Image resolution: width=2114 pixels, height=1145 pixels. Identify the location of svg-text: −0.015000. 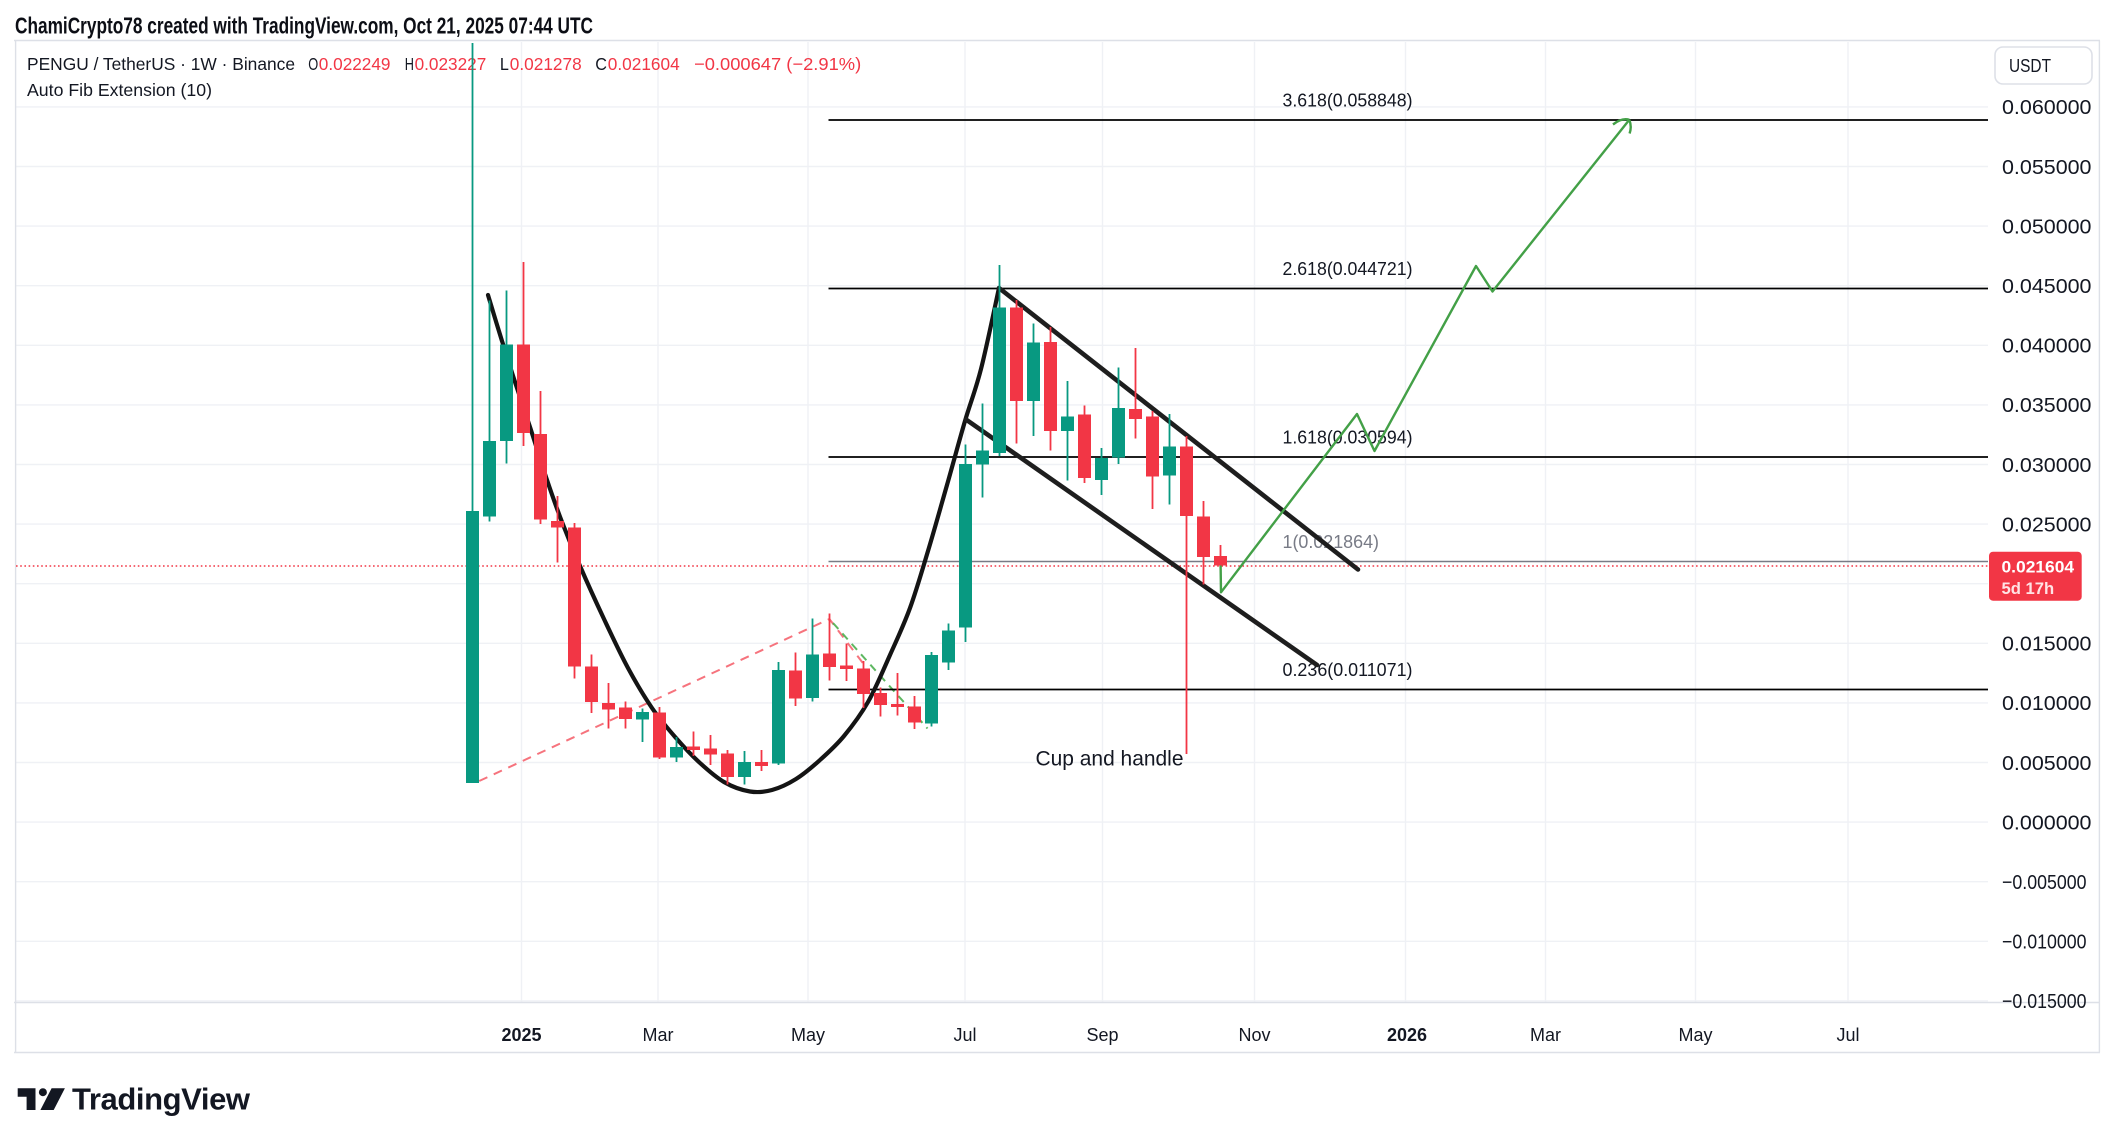
(2044, 1001).